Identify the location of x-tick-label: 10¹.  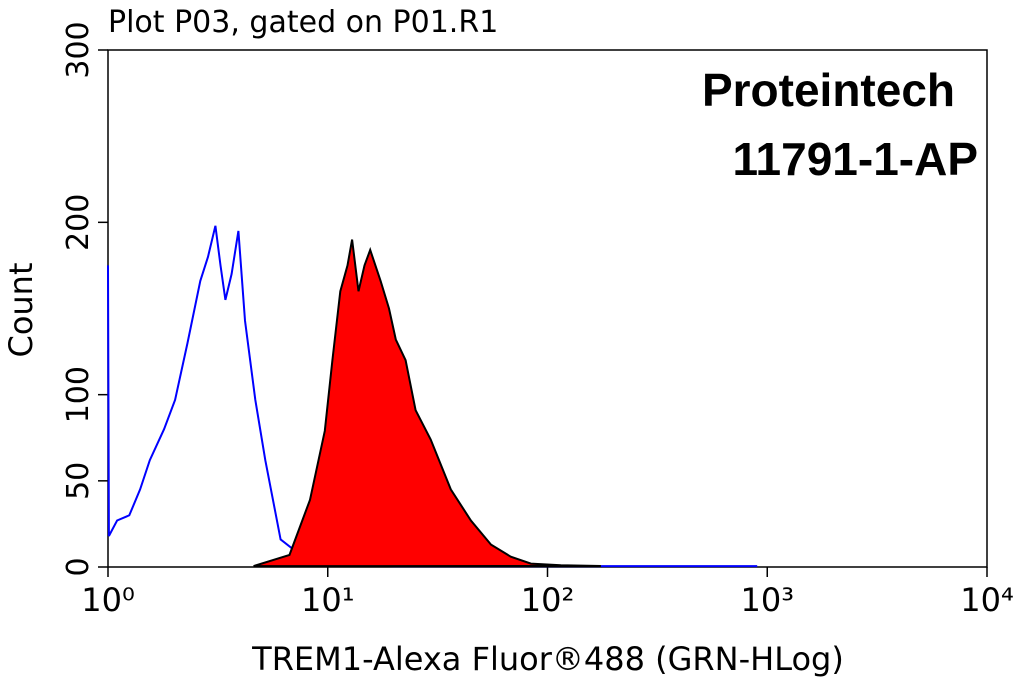
(328, 600).